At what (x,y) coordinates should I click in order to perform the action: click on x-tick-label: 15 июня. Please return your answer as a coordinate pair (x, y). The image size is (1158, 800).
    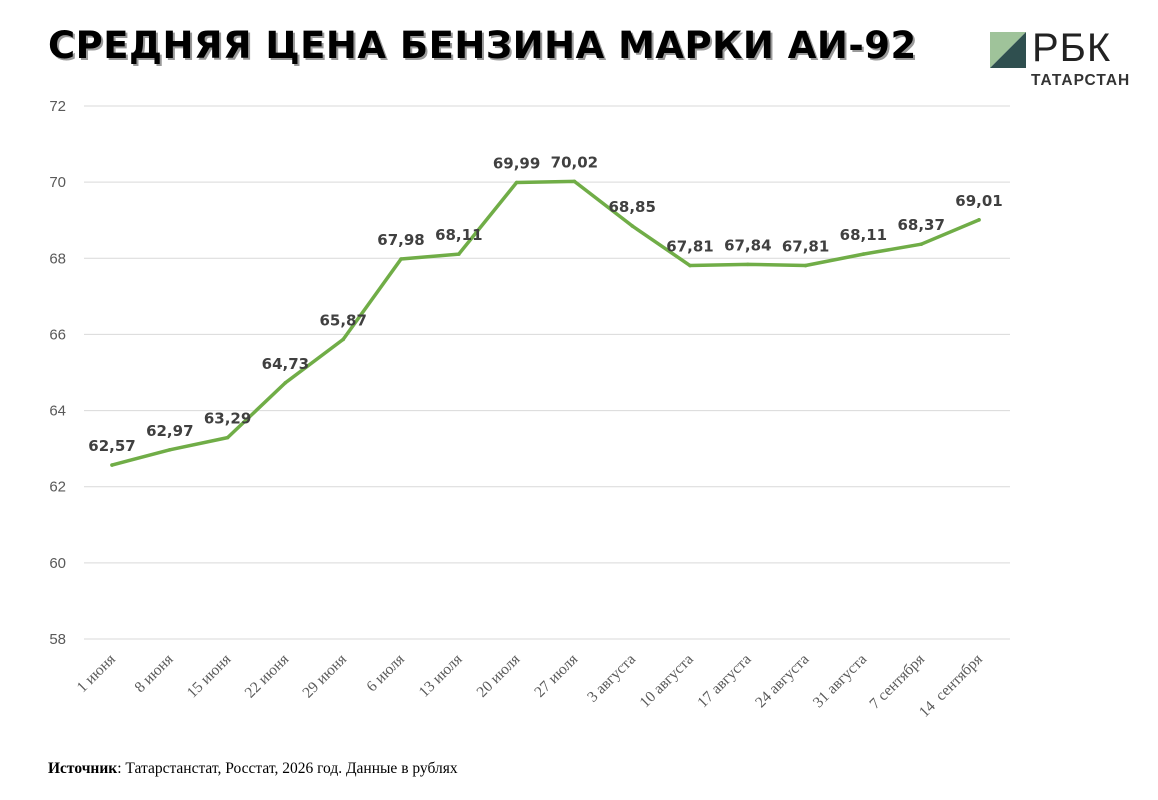
    Looking at the image, I should click on (209, 676).